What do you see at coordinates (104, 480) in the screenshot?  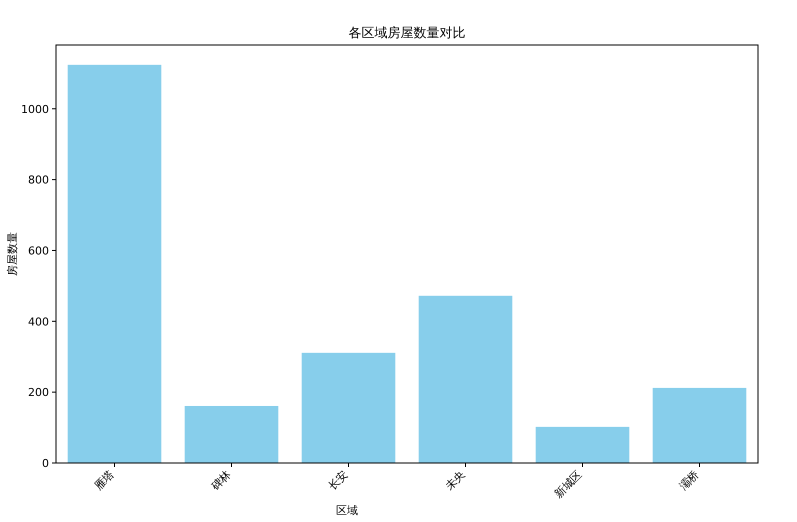 I see `x-tick-label: 雁塔` at bounding box center [104, 480].